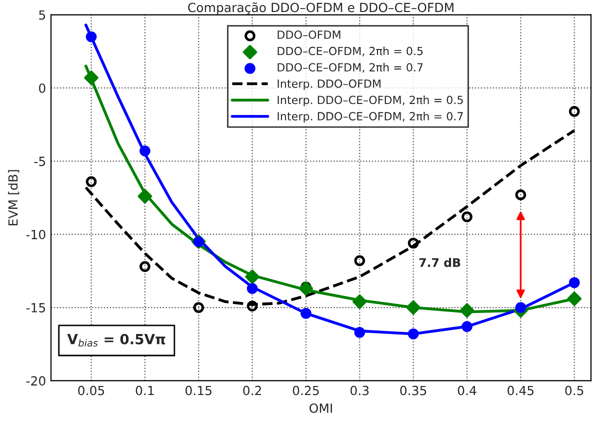 The image size is (600, 423). What do you see at coordinates (36, 235) in the screenshot?
I see `y-tick-label: -10` at bounding box center [36, 235].